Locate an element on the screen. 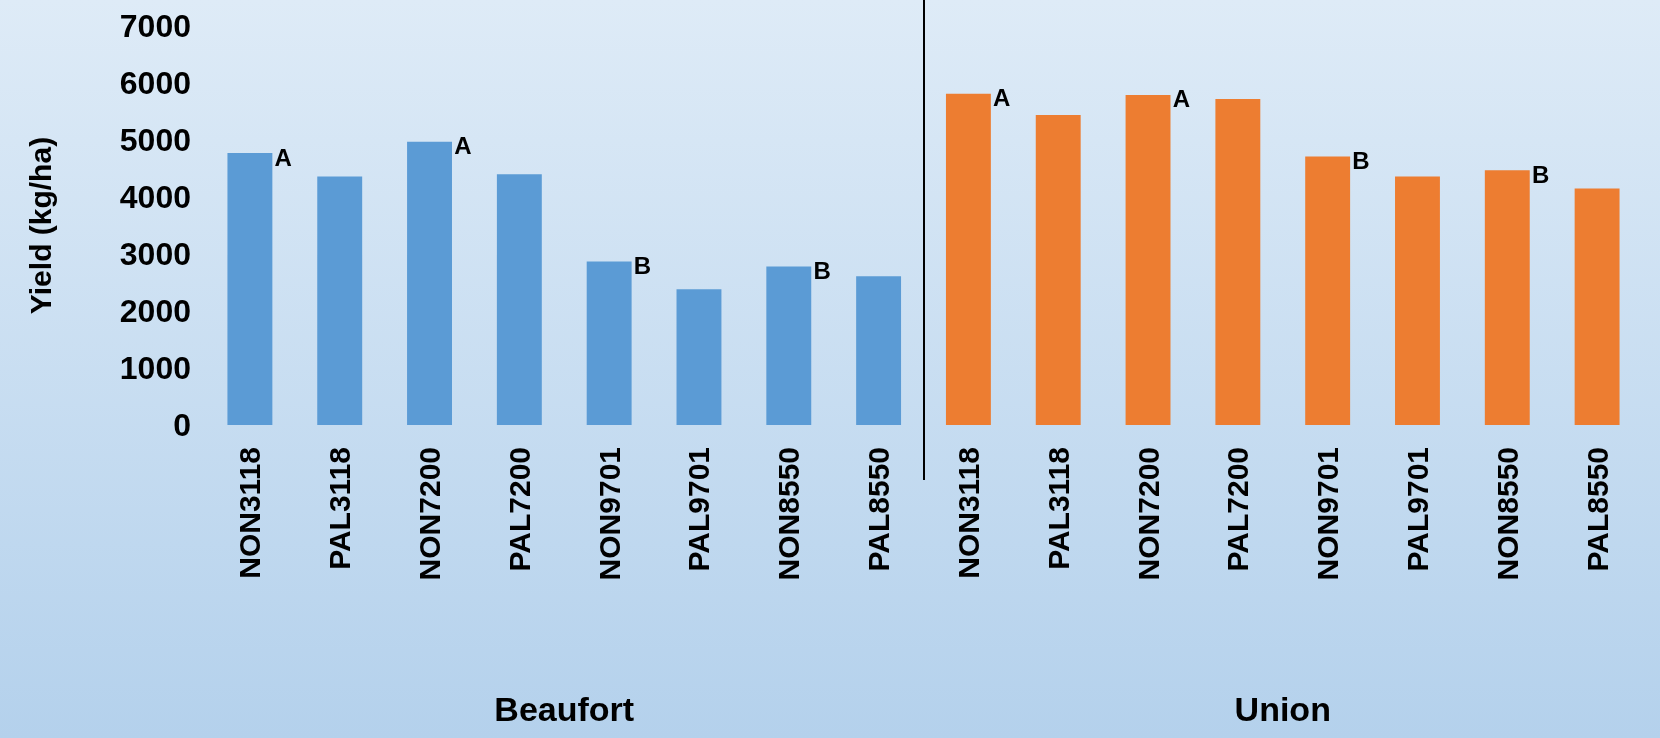  y-tick-label: 3000 is located at coordinates (155, 254).